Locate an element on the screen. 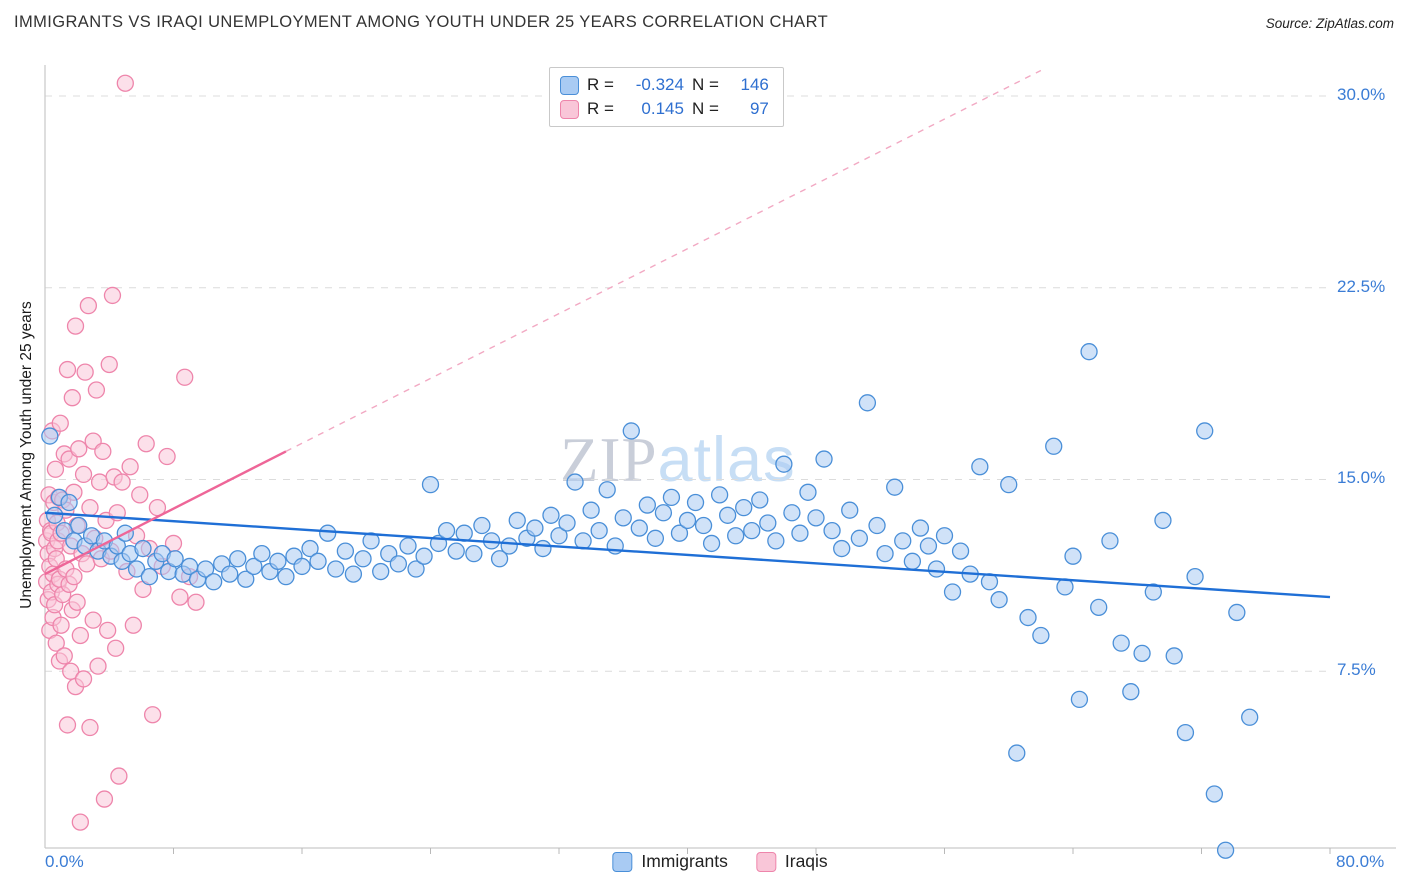 Image resolution: width=1406 pixels, height=892 pixels. legend-item-iraqis: Iraqis is located at coordinates (791, 861).